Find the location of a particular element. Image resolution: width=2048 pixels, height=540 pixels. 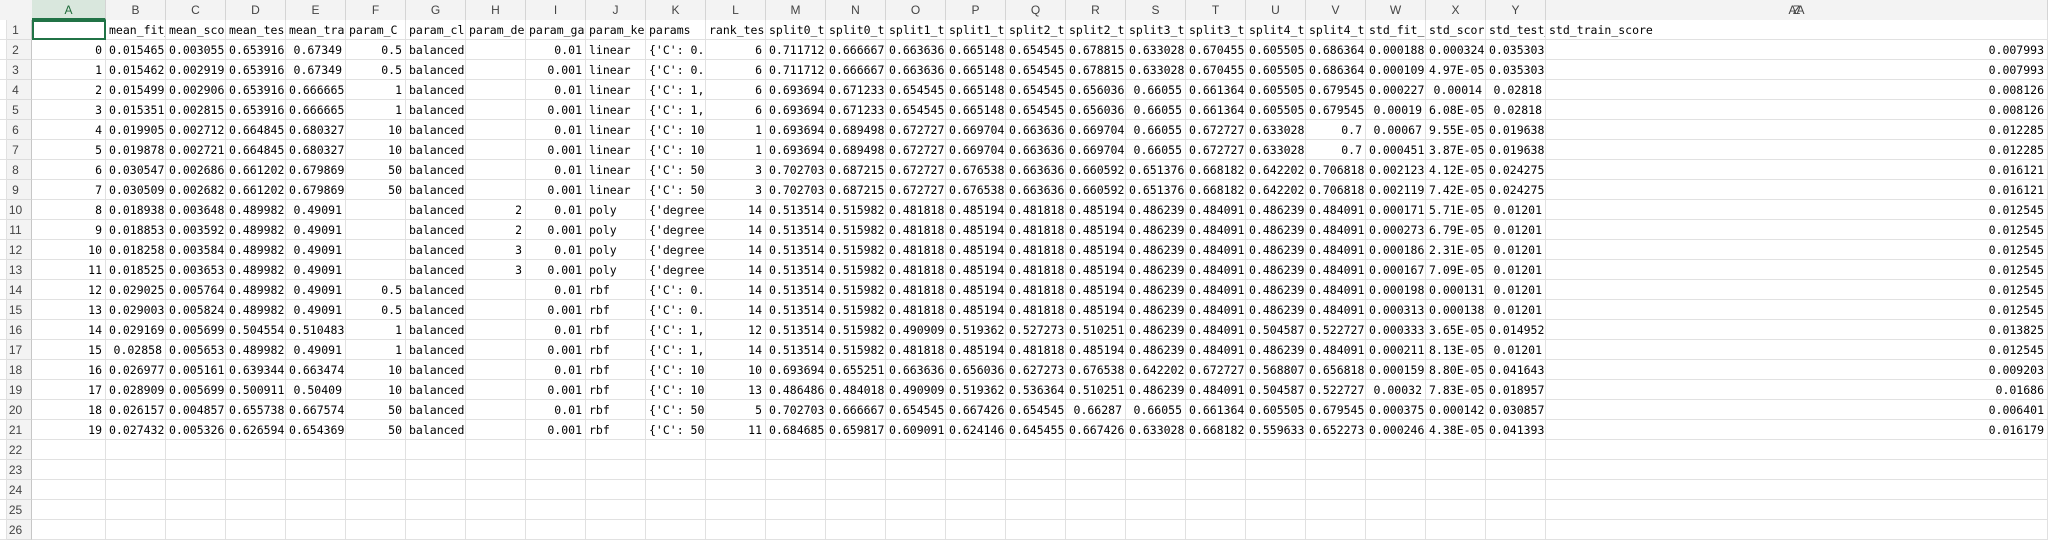

cell: 3.65E-05 is located at coordinates (1456, 330).